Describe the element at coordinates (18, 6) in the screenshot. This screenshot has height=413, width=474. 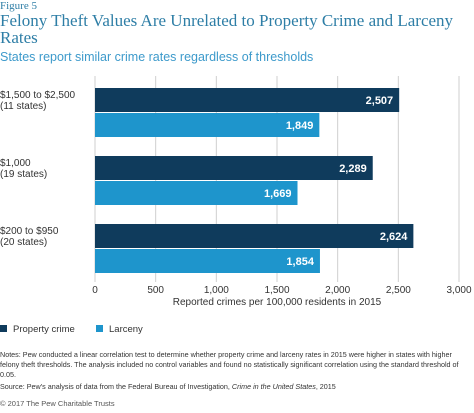
I see `figure-label: Figure 5` at that location.